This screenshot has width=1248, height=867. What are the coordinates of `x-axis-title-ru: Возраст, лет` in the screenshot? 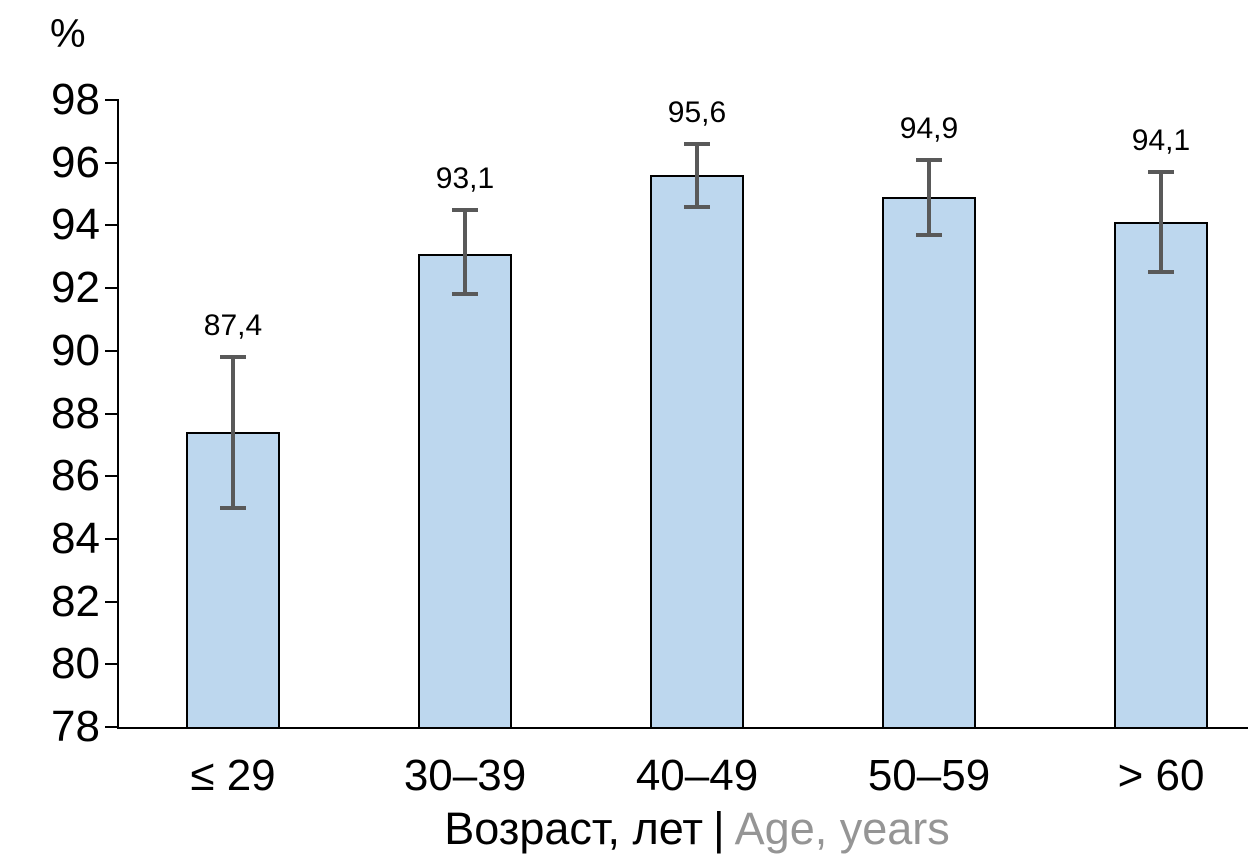 It's located at (573, 828).